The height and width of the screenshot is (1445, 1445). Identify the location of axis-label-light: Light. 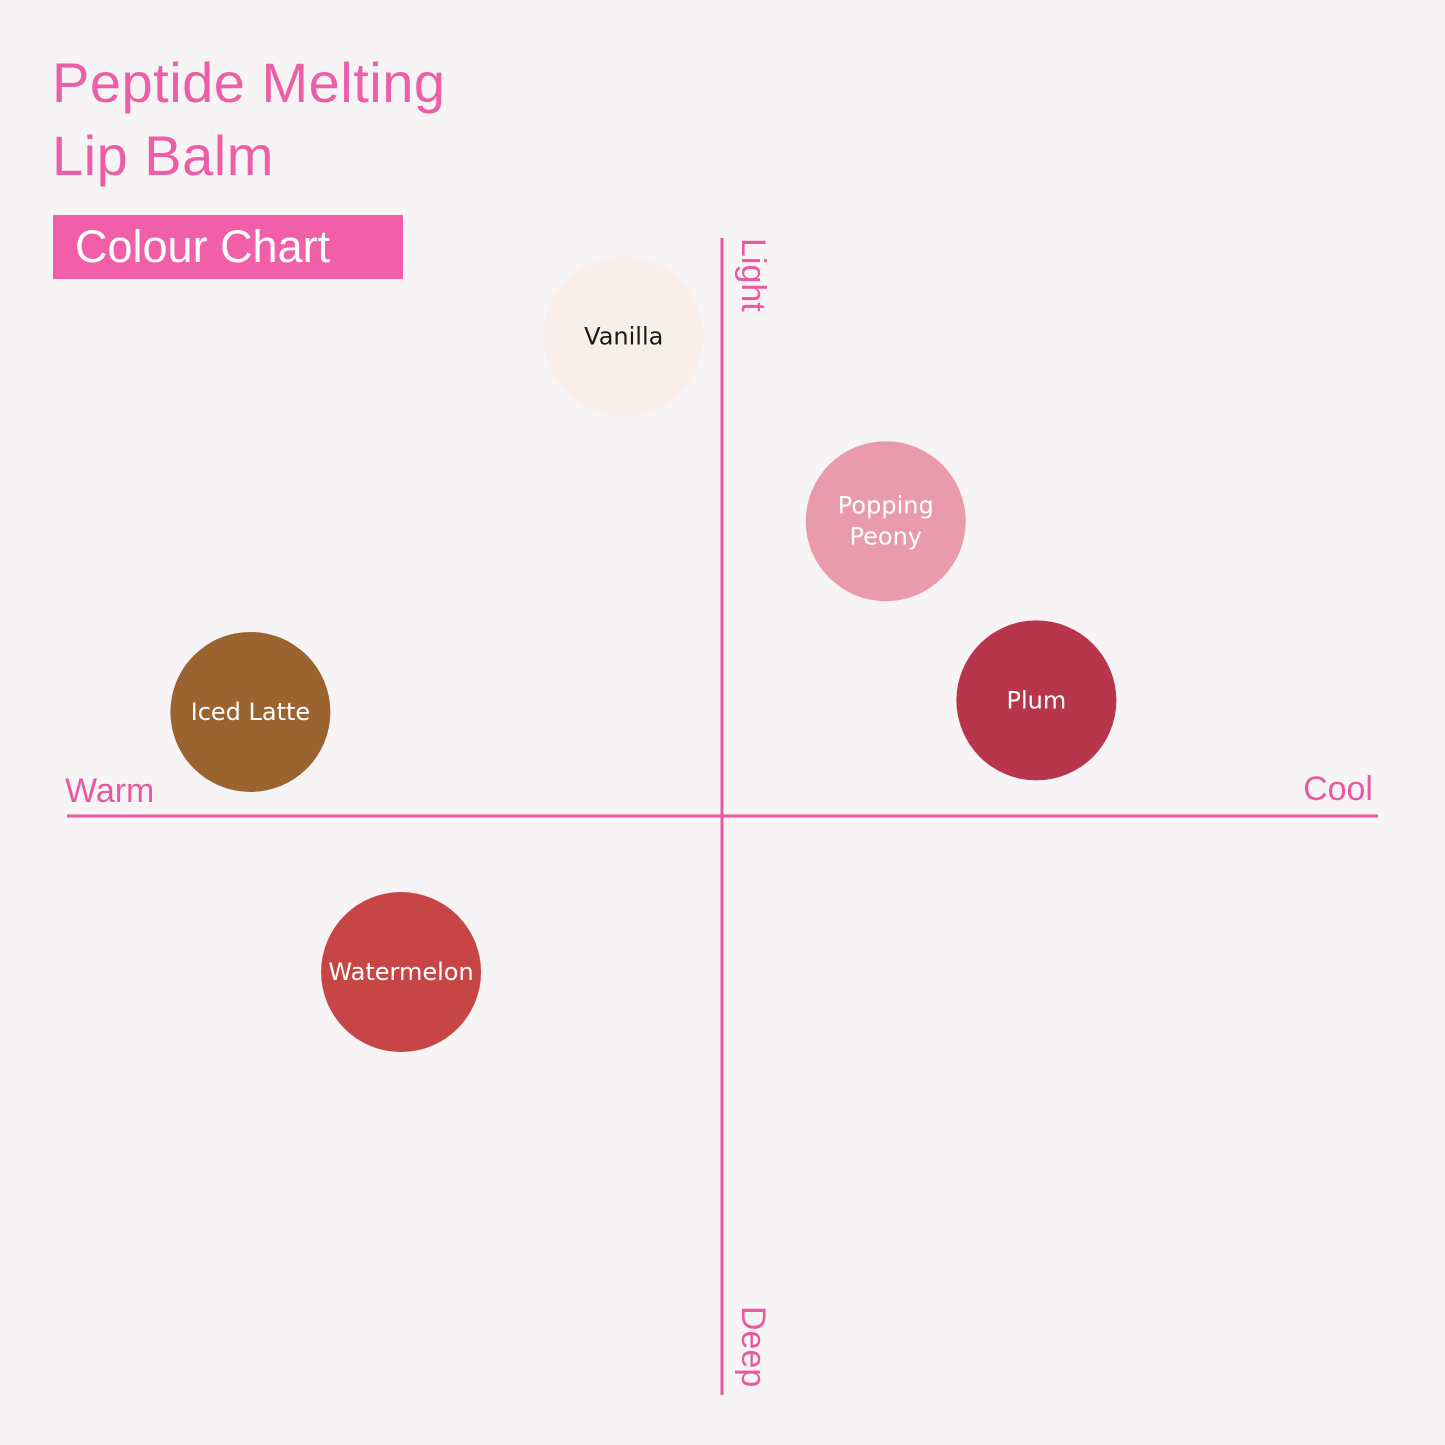
(753, 275).